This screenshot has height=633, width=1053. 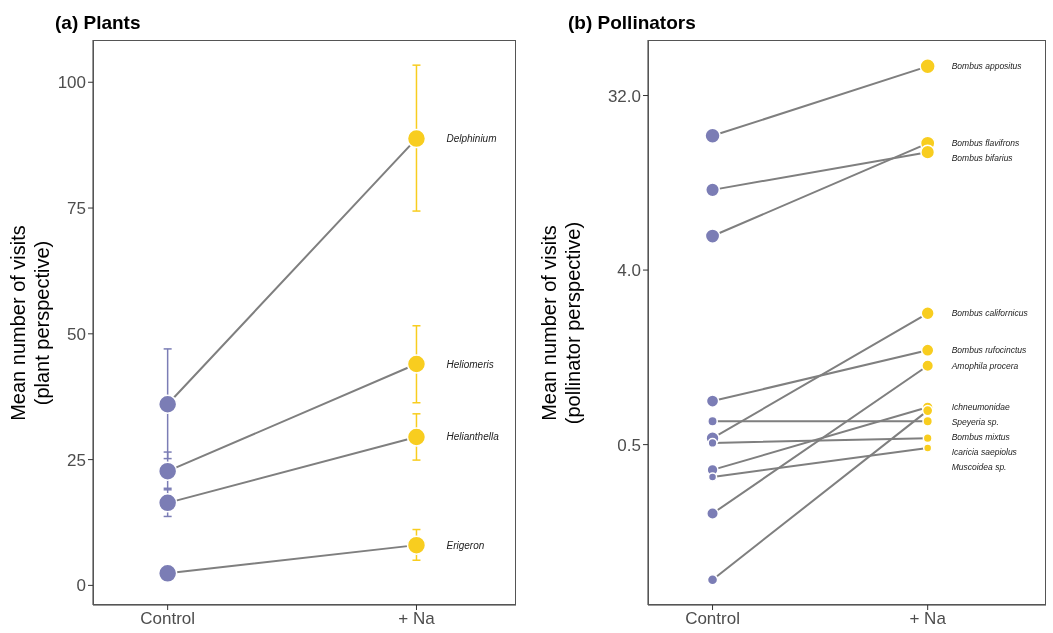 What do you see at coordinates (465, 545) in the screenshot?
I see `text: Erigeron` at bounding box center [465, 545].